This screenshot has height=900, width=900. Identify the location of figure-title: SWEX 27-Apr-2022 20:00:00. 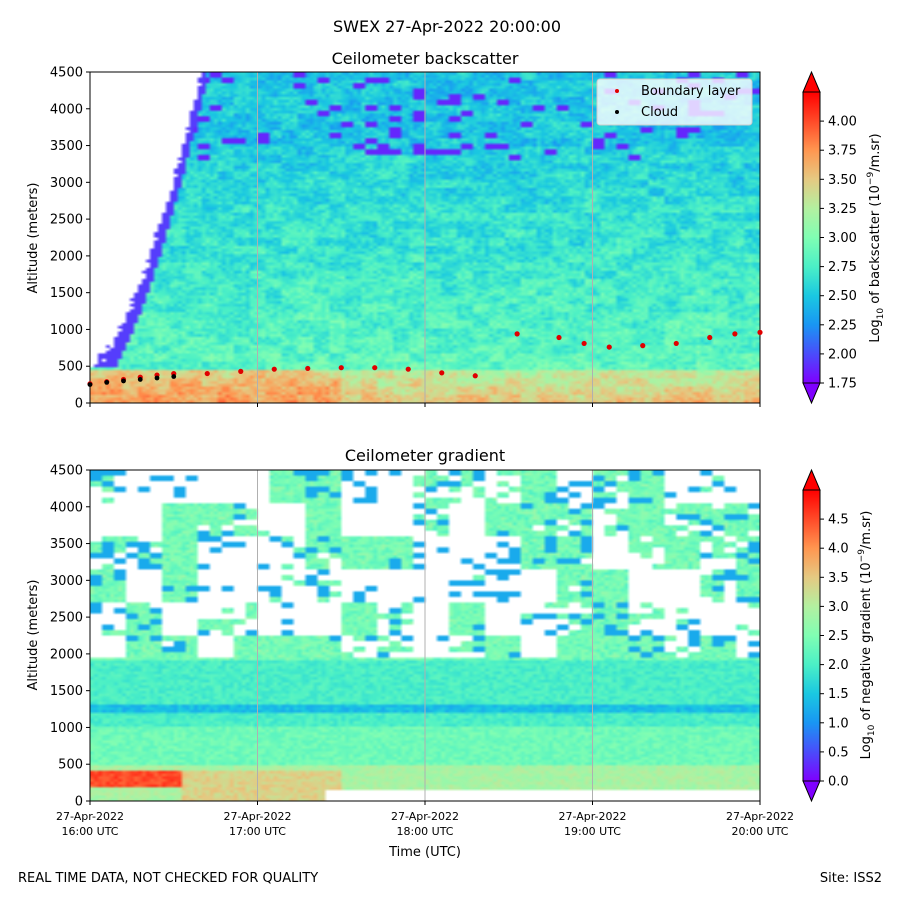
(447, 26).